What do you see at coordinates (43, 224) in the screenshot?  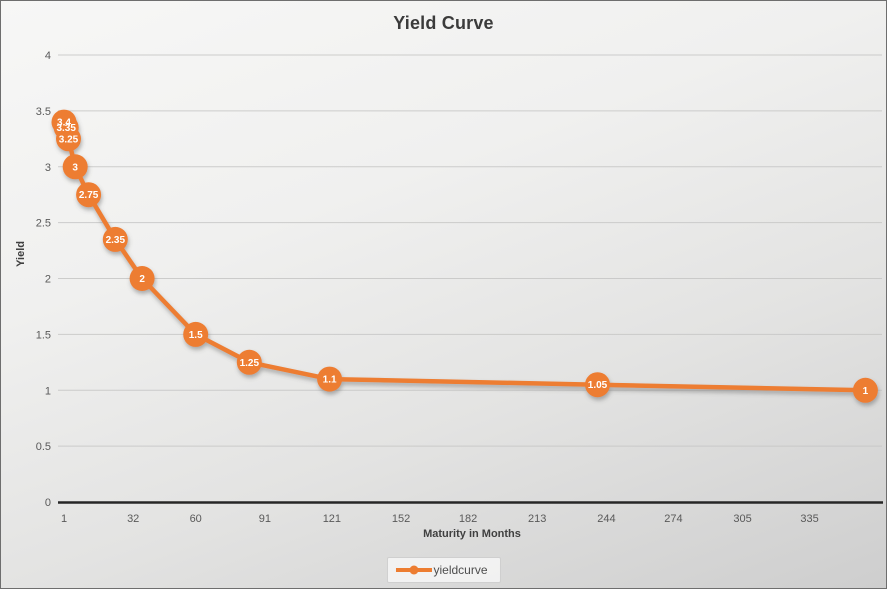 I see `y-tick-label: 2.5` at bounding box center [43, 224].